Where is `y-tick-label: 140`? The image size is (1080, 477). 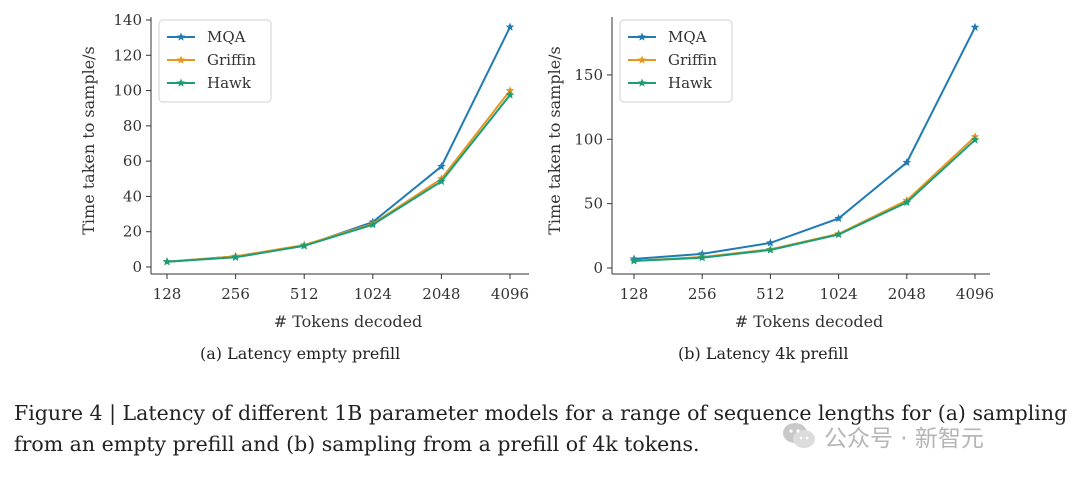 y-tick-label: 140 is located at coordinates (127, 20).